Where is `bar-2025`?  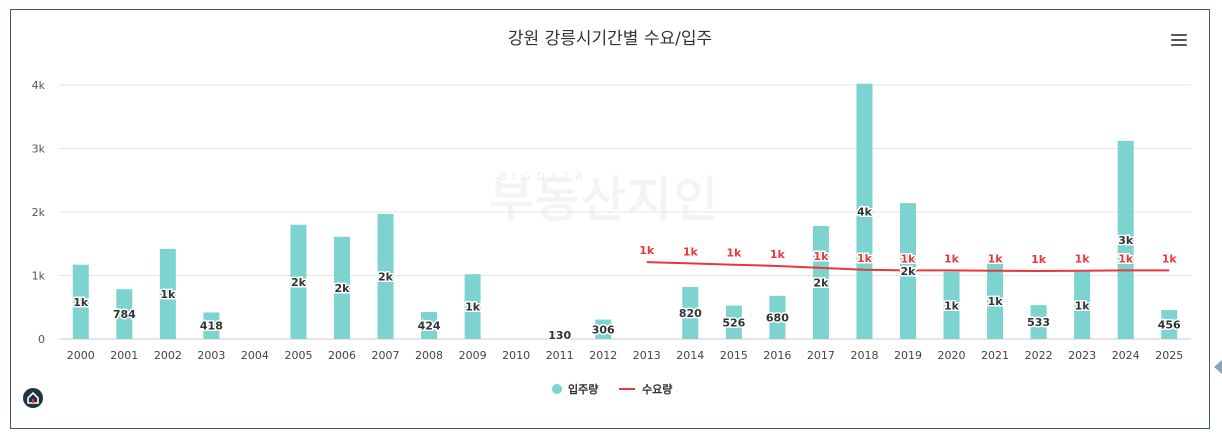
bar-2025 is located at coordinates (1169, 324).